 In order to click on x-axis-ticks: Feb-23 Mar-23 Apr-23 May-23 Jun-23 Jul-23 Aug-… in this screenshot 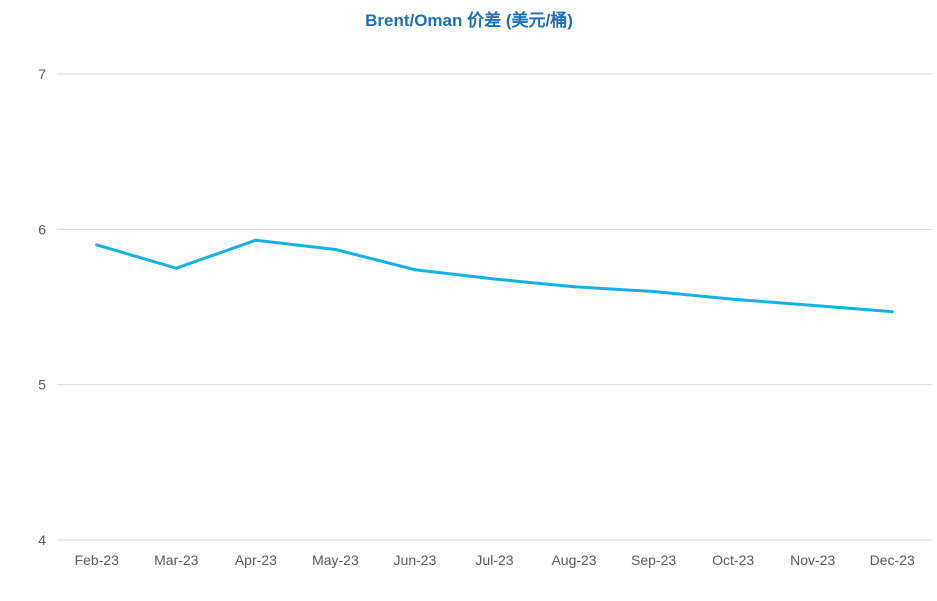, I will do `click(495, 560)`.